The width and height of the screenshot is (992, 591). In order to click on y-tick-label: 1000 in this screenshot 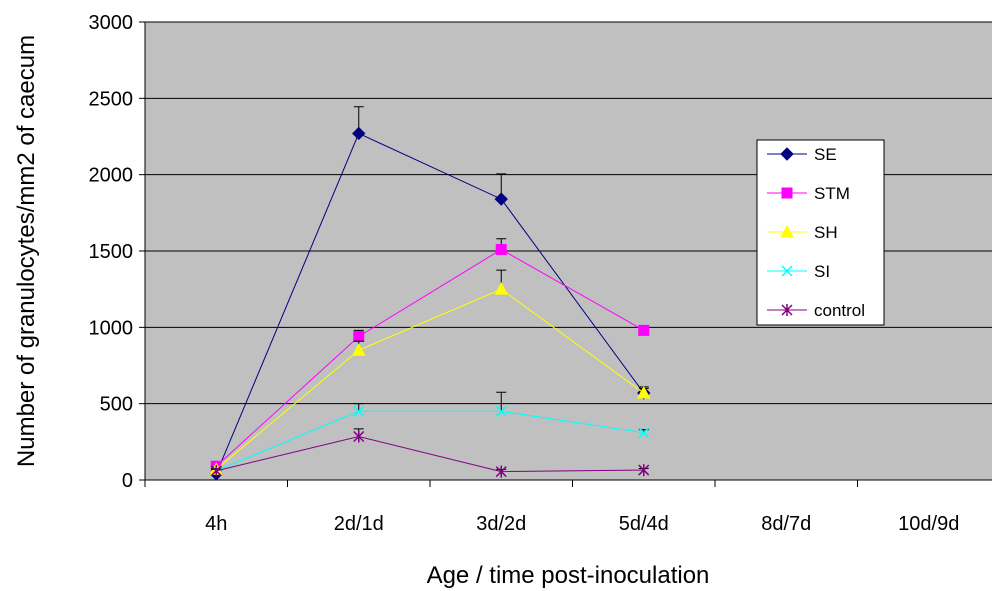, I will do `click(111, 328)`.